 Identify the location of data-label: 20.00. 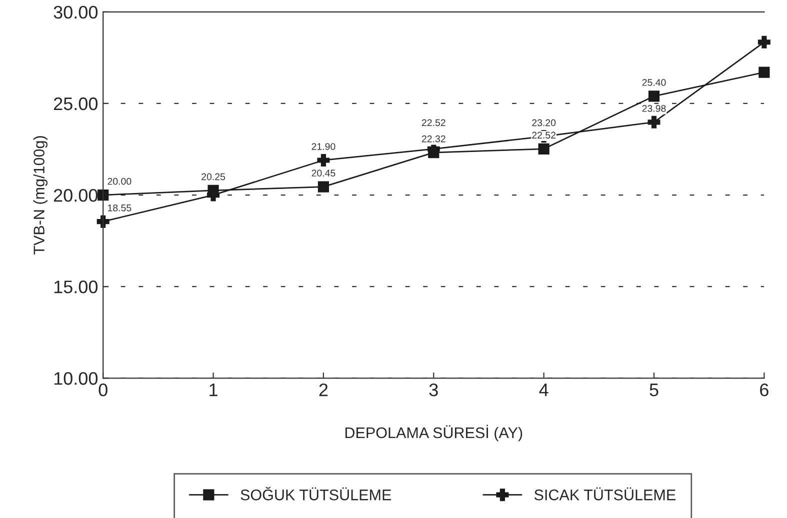
(120, 181).